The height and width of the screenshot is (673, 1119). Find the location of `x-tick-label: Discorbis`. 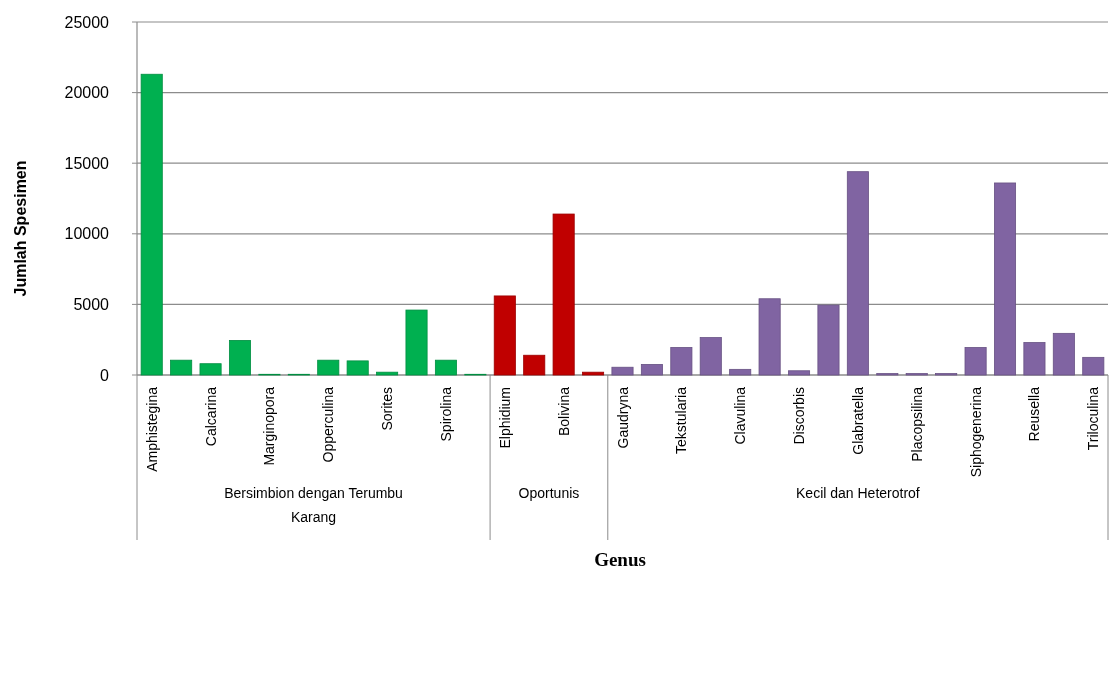

x-tick-label: Discorbis is located at coordinates (799, 416).